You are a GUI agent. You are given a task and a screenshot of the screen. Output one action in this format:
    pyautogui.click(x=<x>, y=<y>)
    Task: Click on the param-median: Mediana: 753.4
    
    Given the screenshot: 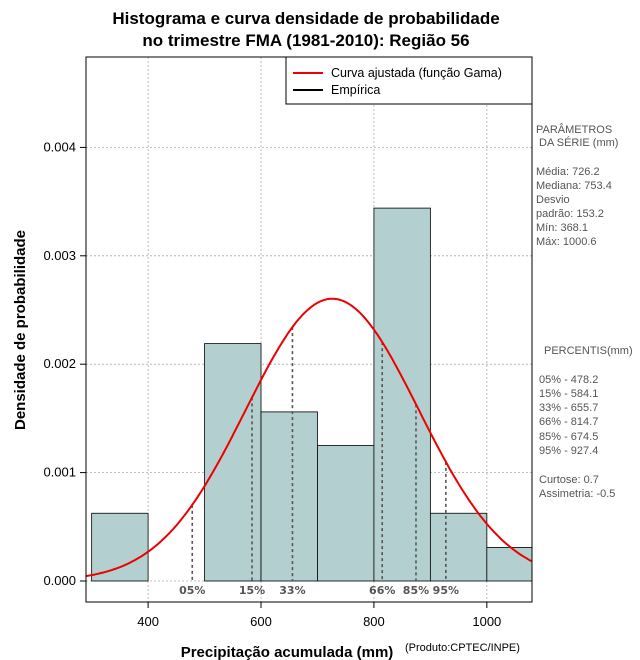 What is the action you would take?
    pyautogui.click(x=574, y=186)
    